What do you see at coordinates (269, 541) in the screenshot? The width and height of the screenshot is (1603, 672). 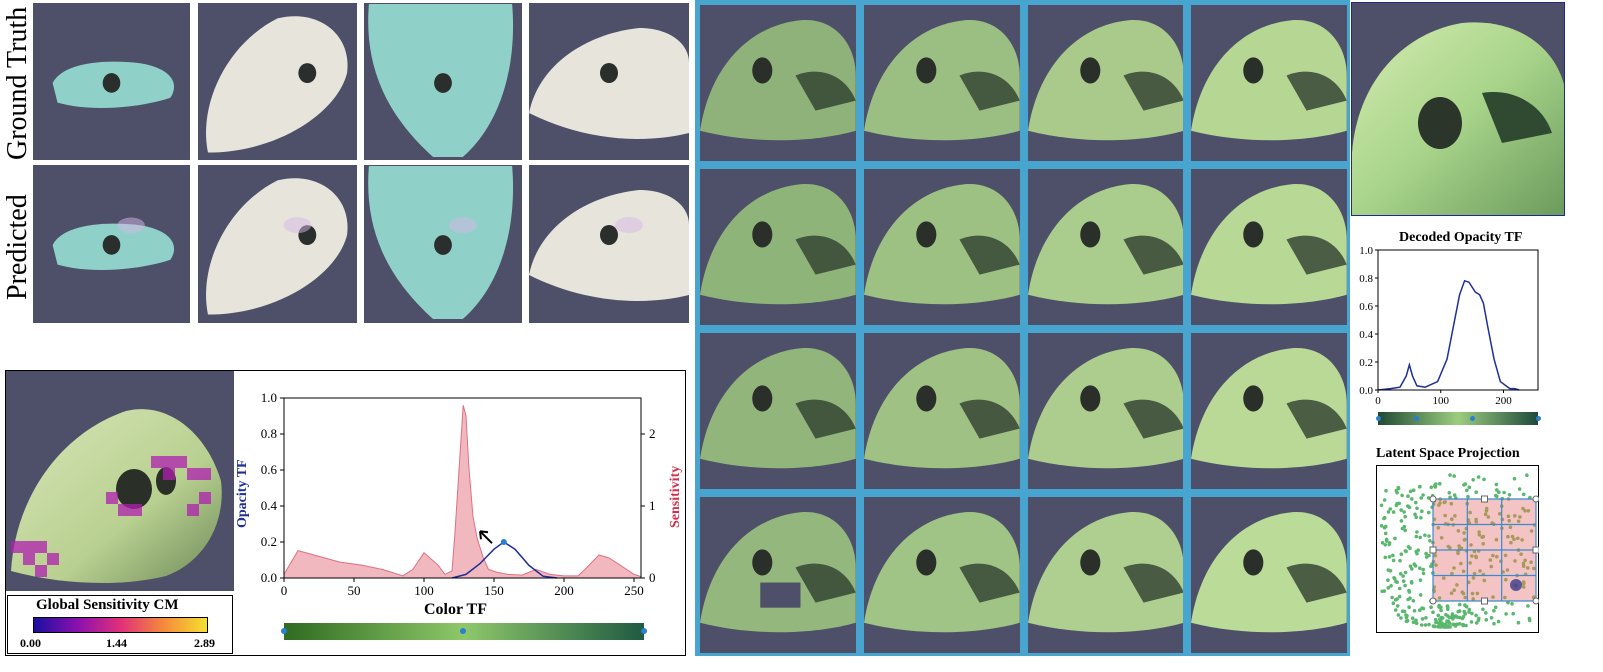 I see `y-tick-label: 0.2` at bounding box center [269, 541].